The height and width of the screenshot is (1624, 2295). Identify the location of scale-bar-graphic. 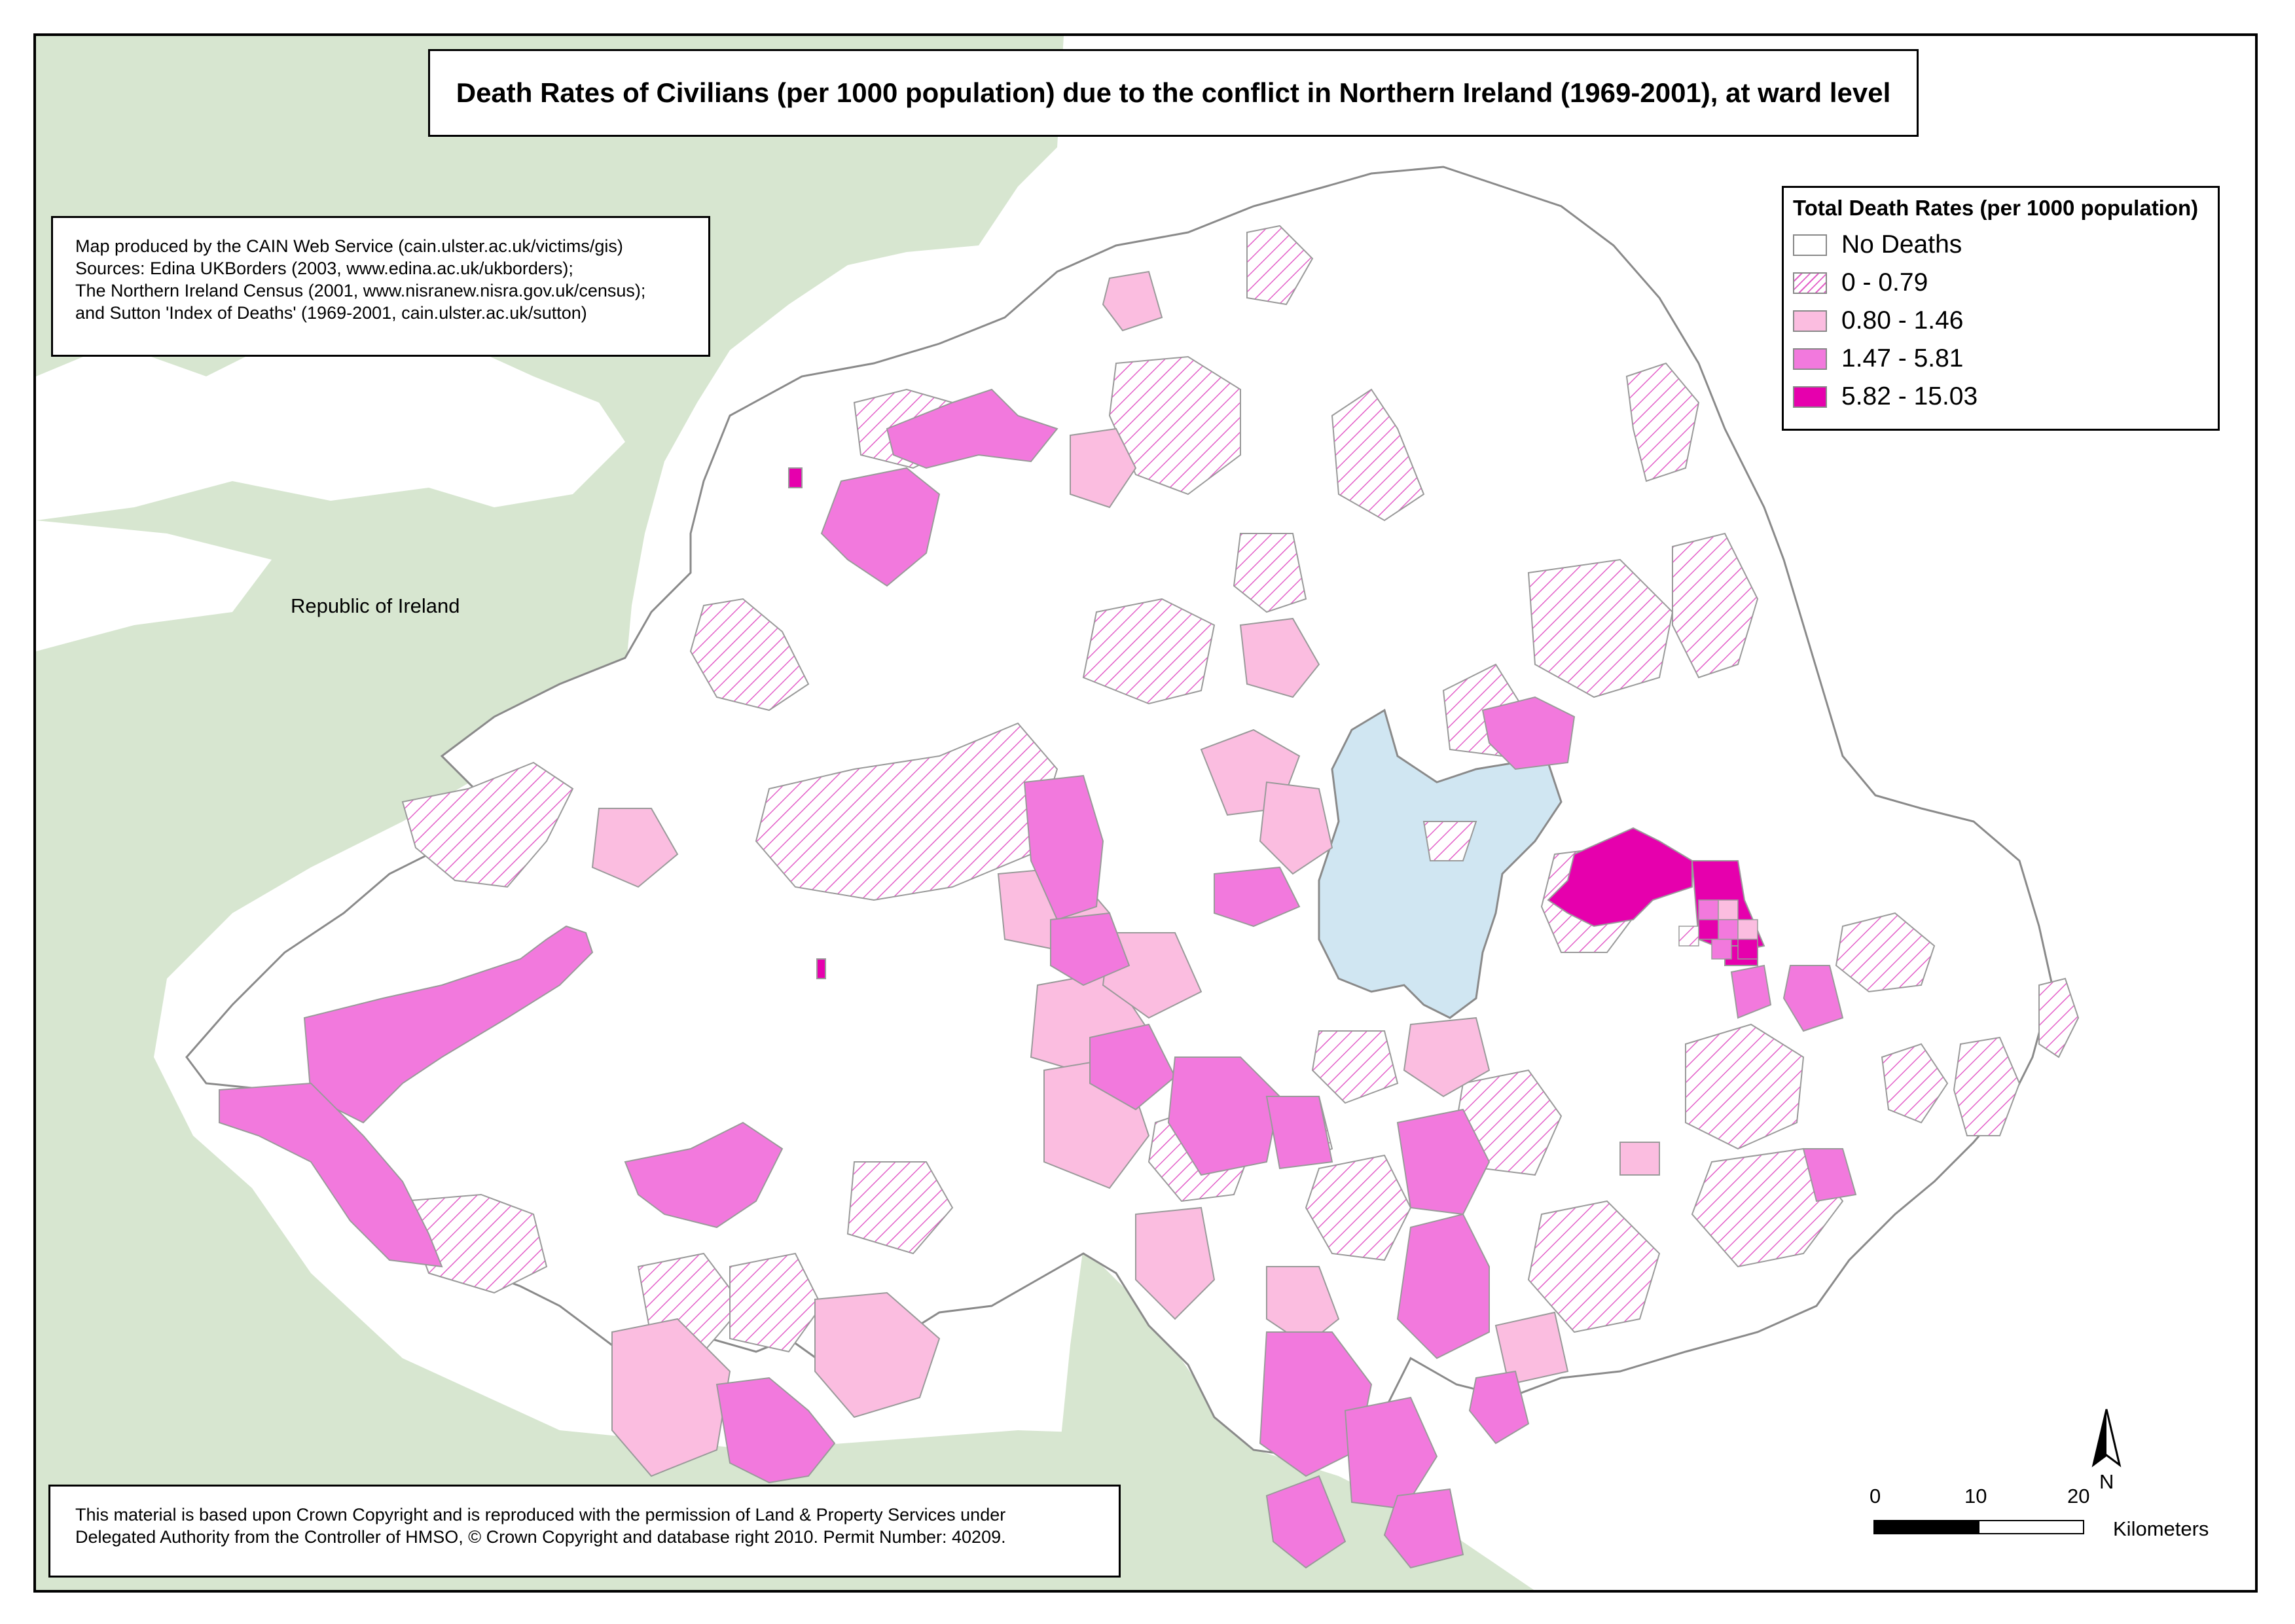
(1979, 1527).